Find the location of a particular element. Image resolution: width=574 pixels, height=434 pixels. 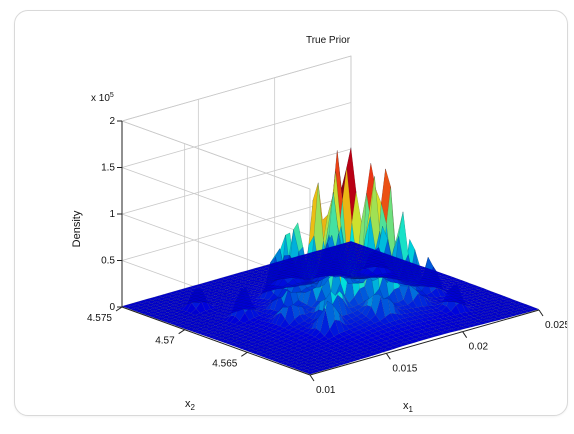

x1-tick-label: 0.01 is located at coordinates (326, 390).